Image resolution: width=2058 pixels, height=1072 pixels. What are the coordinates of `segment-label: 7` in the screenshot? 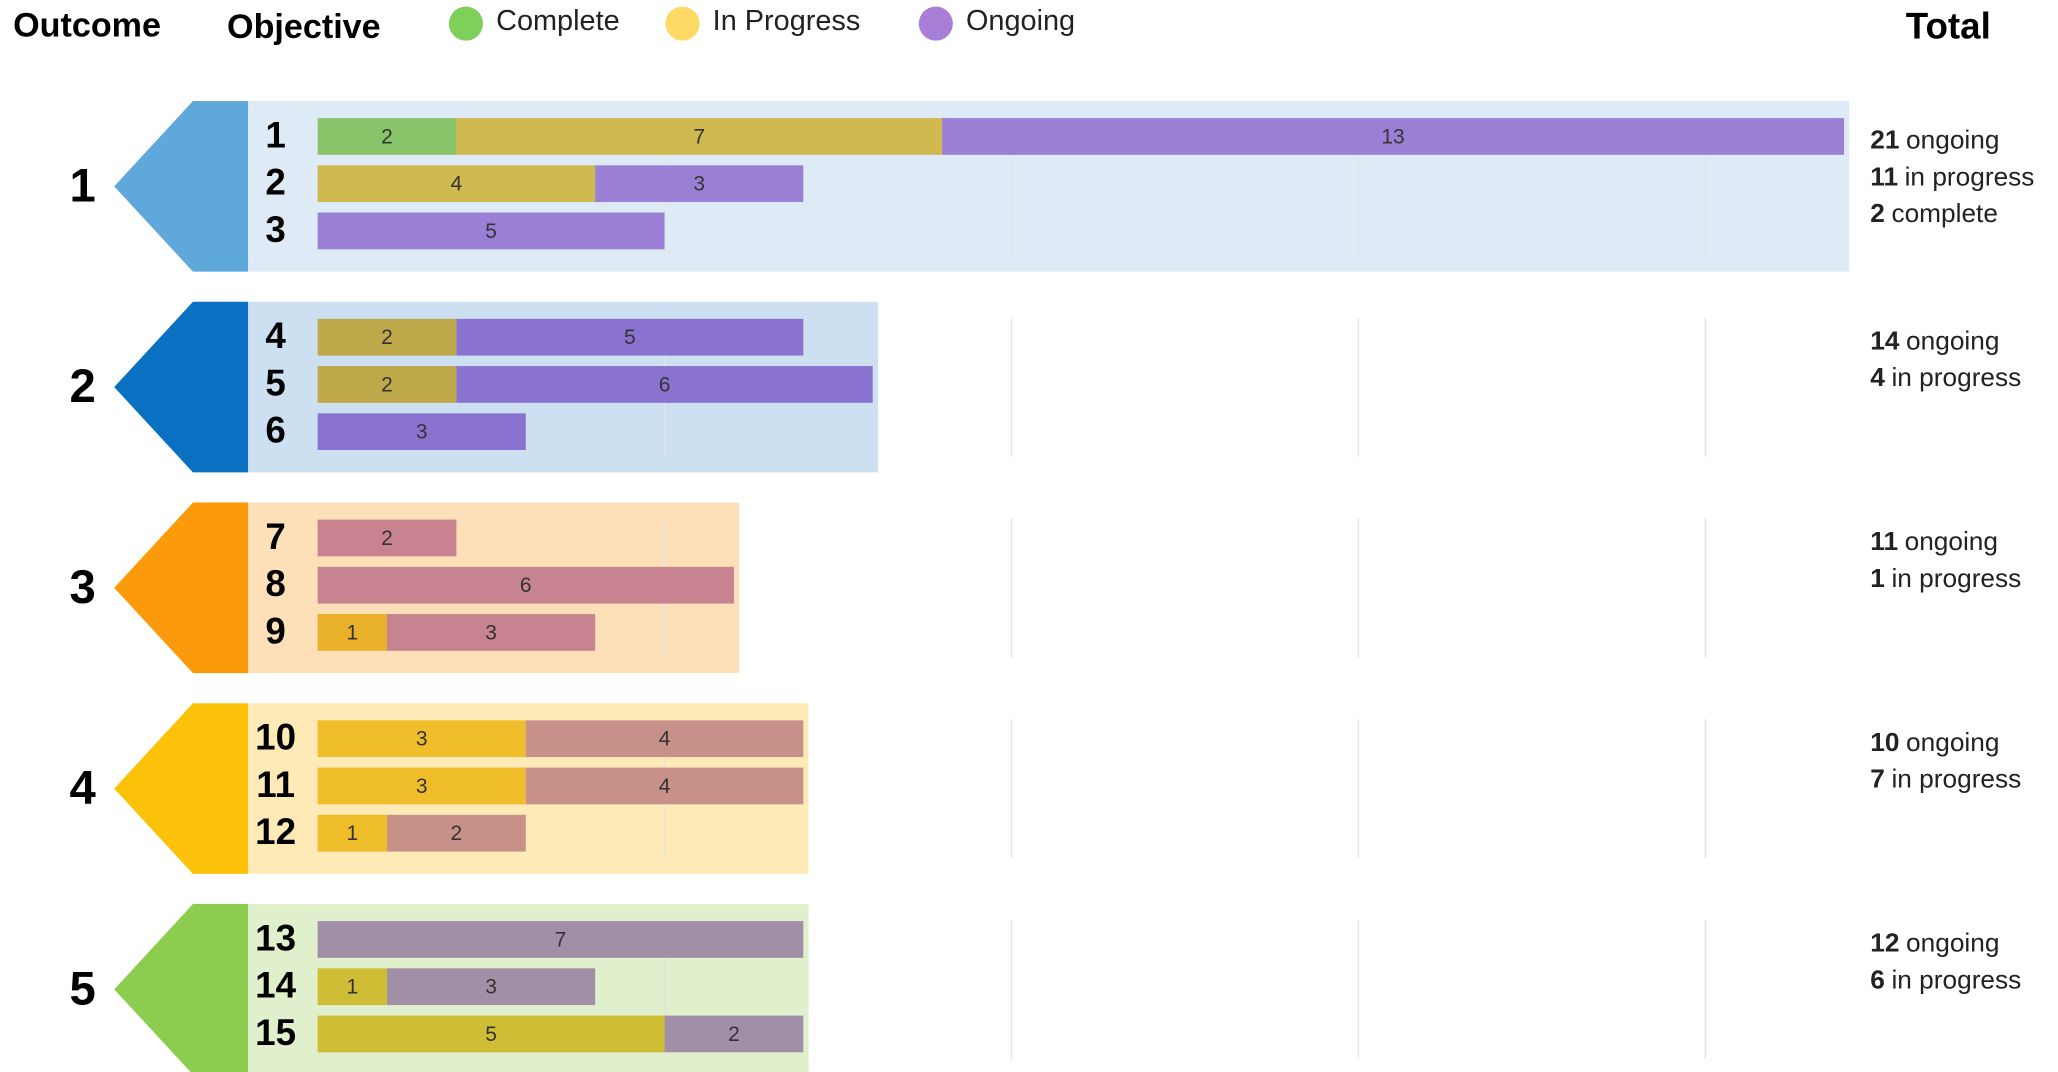 It's located at (561, 939).